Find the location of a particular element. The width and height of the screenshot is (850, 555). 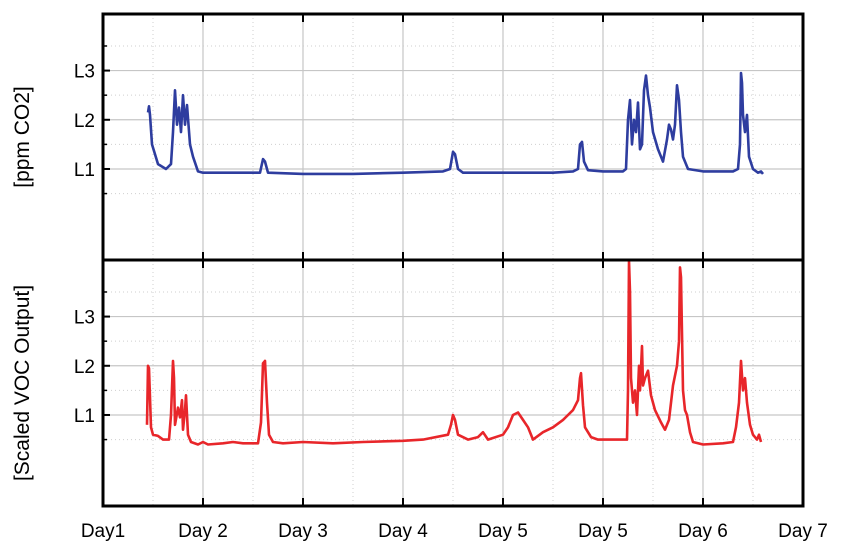

voc-ytick-label: L1 is located at coordinates (84, 416).